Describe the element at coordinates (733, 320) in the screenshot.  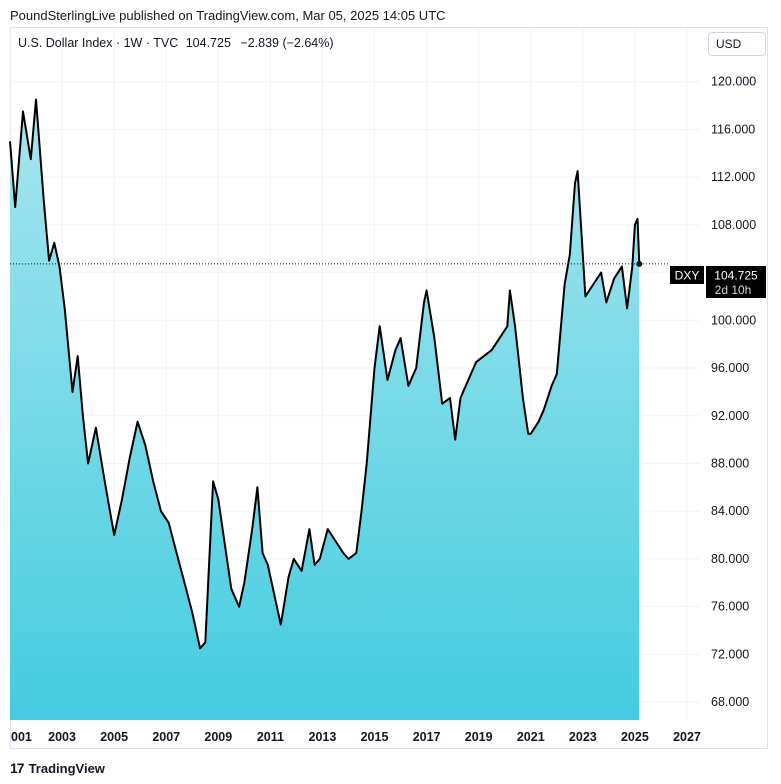
I see `y-tick-label: 100.000` at that location.